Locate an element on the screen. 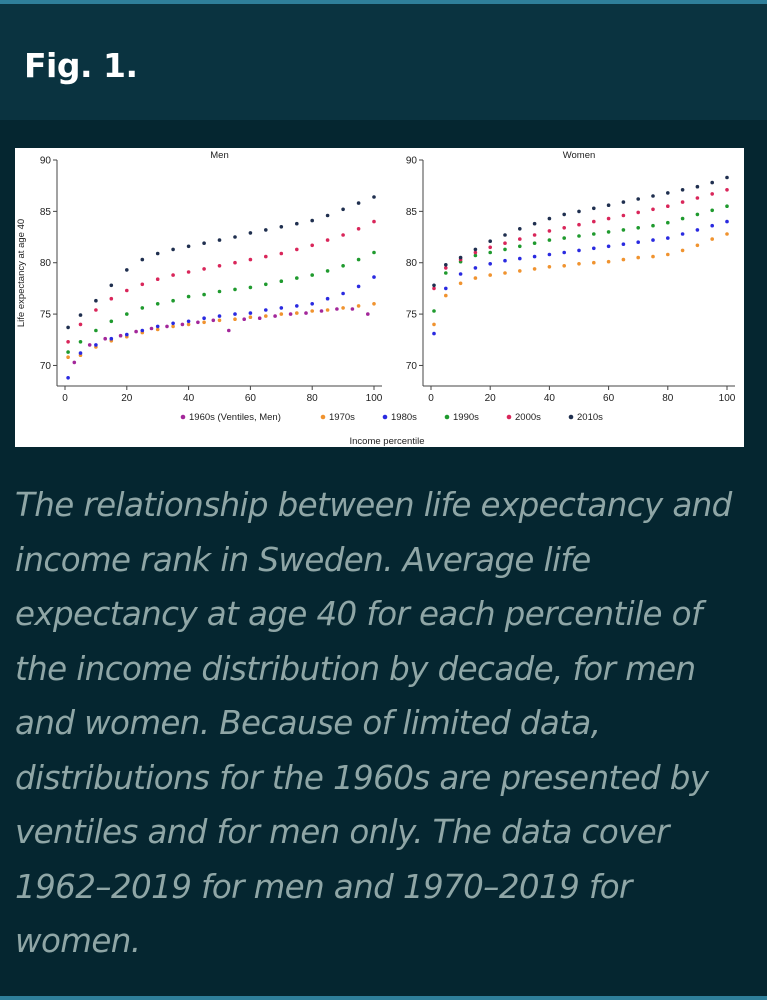 This screenshot has height=1000, width=767. x-tick-label: 0 is located at coordinates (431, 398).